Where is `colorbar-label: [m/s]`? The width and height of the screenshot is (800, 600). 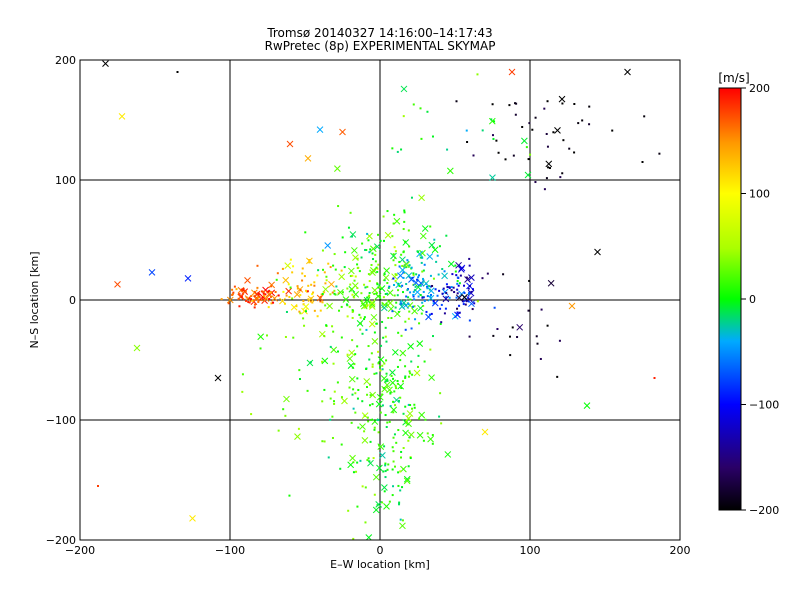
colorbar-label: [m/s] is located at coordinates (733, 78).